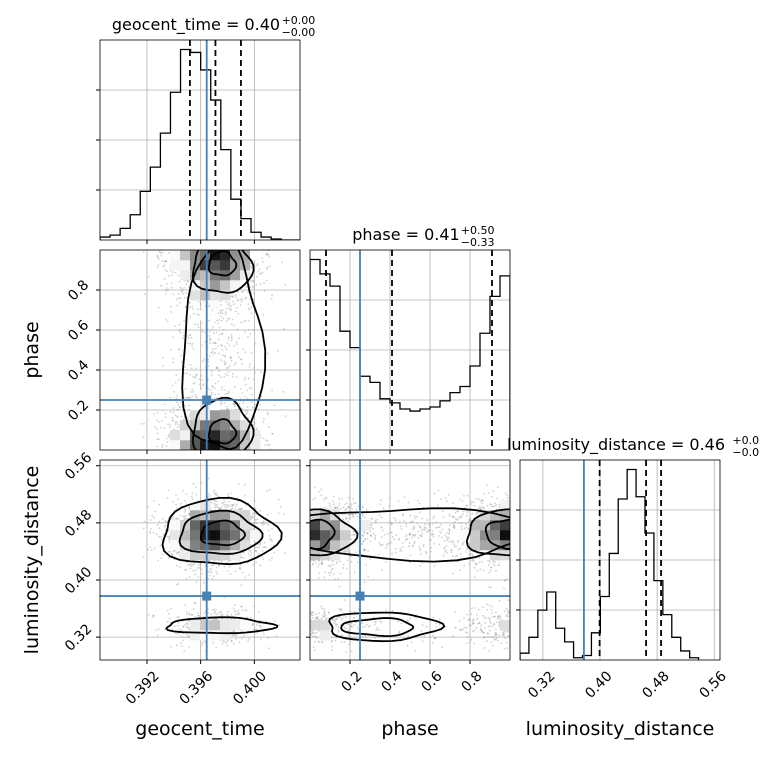  Describe the element at coordinates (620, 729) in the screenshot. I see `xlabel-luminosity_distance: luminosity_distance` at that location.